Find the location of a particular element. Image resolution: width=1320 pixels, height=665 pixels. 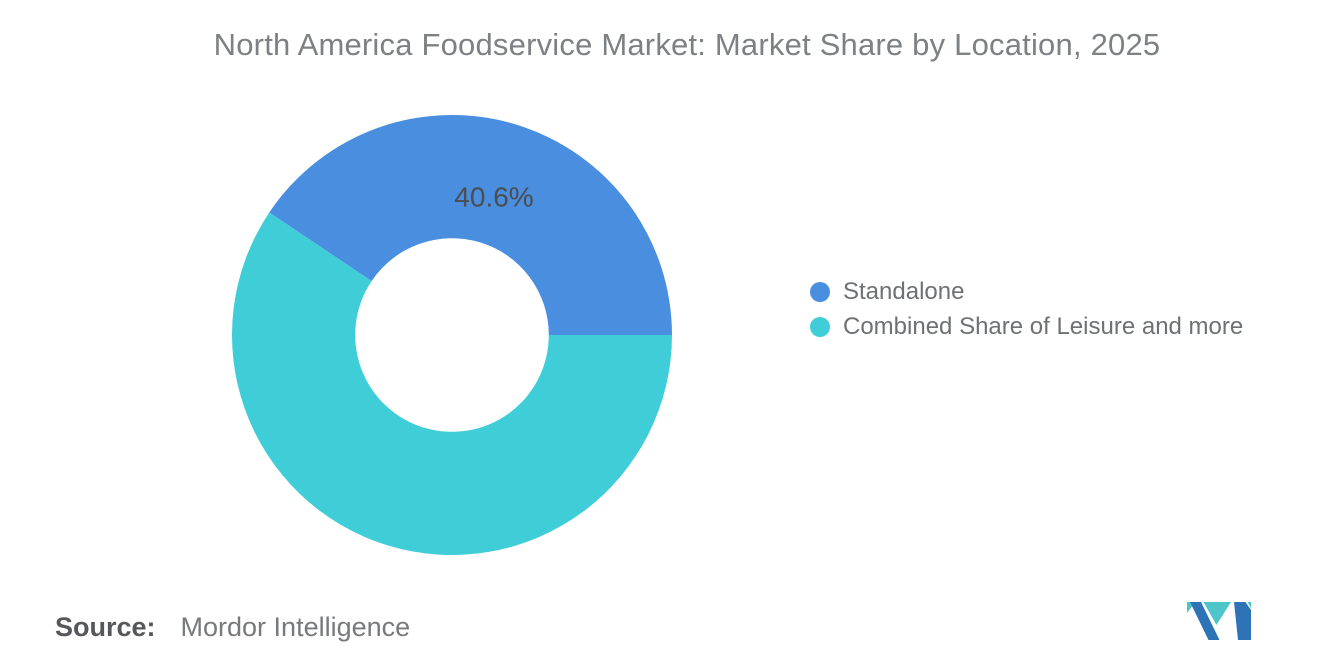

source-value: Mordor Intelligence is located at coordinates (295, 627).